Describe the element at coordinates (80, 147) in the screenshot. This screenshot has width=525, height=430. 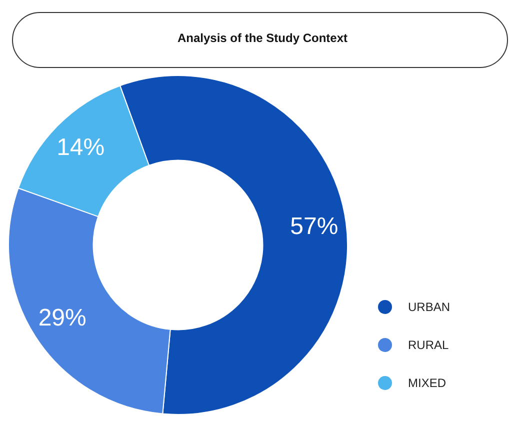
I see `data-label: 14%` at that location.